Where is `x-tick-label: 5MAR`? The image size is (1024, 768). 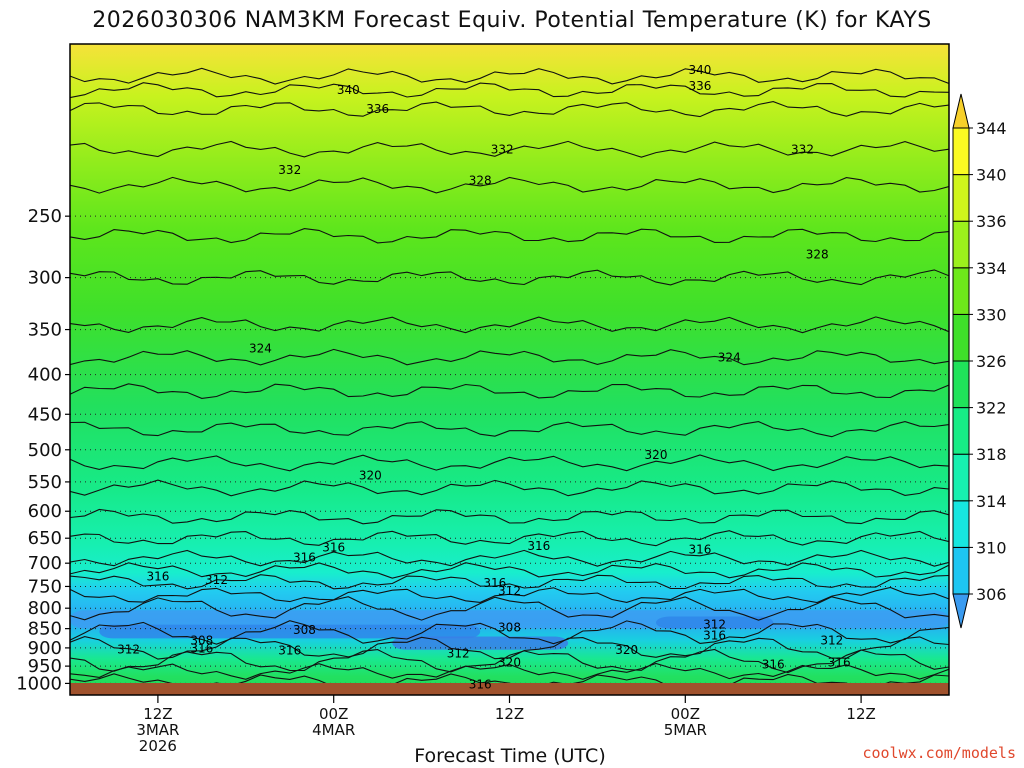 x-tick-label: 5MAR is located at coordinates (685, 730).